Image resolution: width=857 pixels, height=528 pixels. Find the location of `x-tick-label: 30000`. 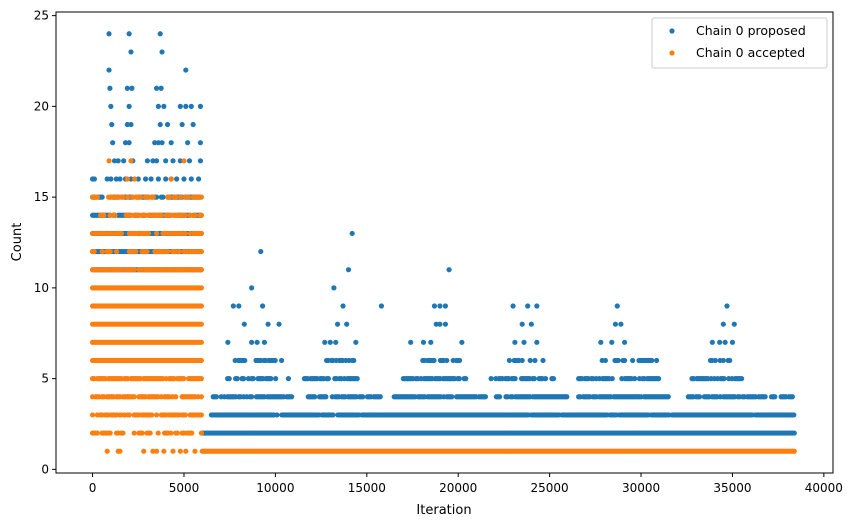

x-tick-label: 30000 is located at coordinates (641, 488).